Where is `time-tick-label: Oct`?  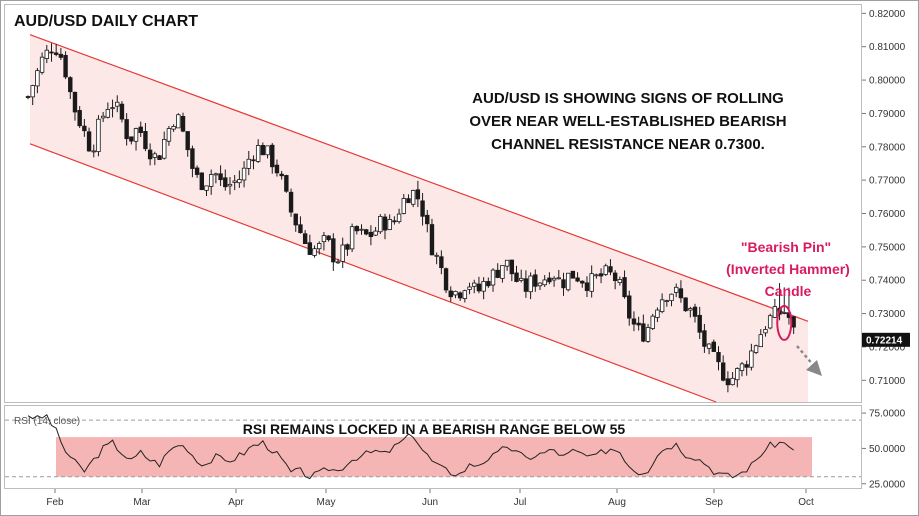
time-tick-label: Oct is located at coordinates (806, 502).